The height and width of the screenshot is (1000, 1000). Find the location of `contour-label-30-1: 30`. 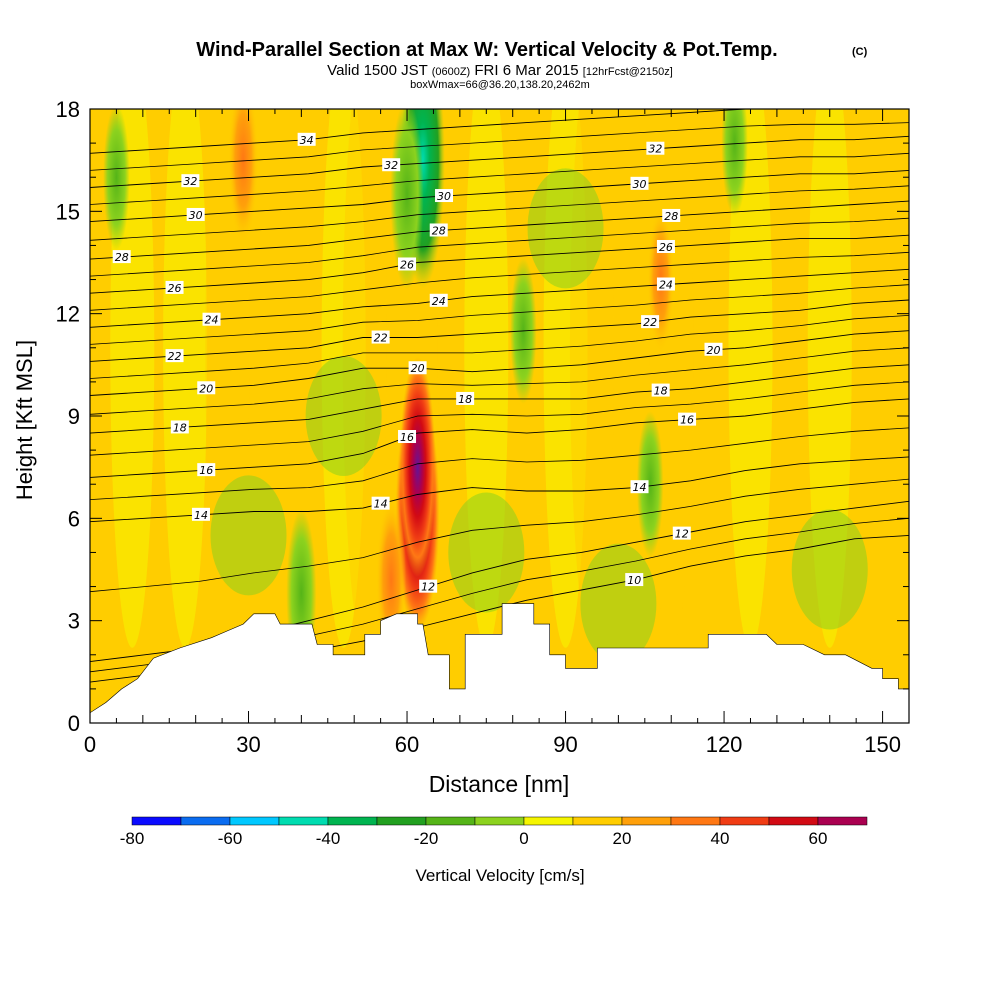

contour-label-30-1: 30 is located at coordinates (444, 196).